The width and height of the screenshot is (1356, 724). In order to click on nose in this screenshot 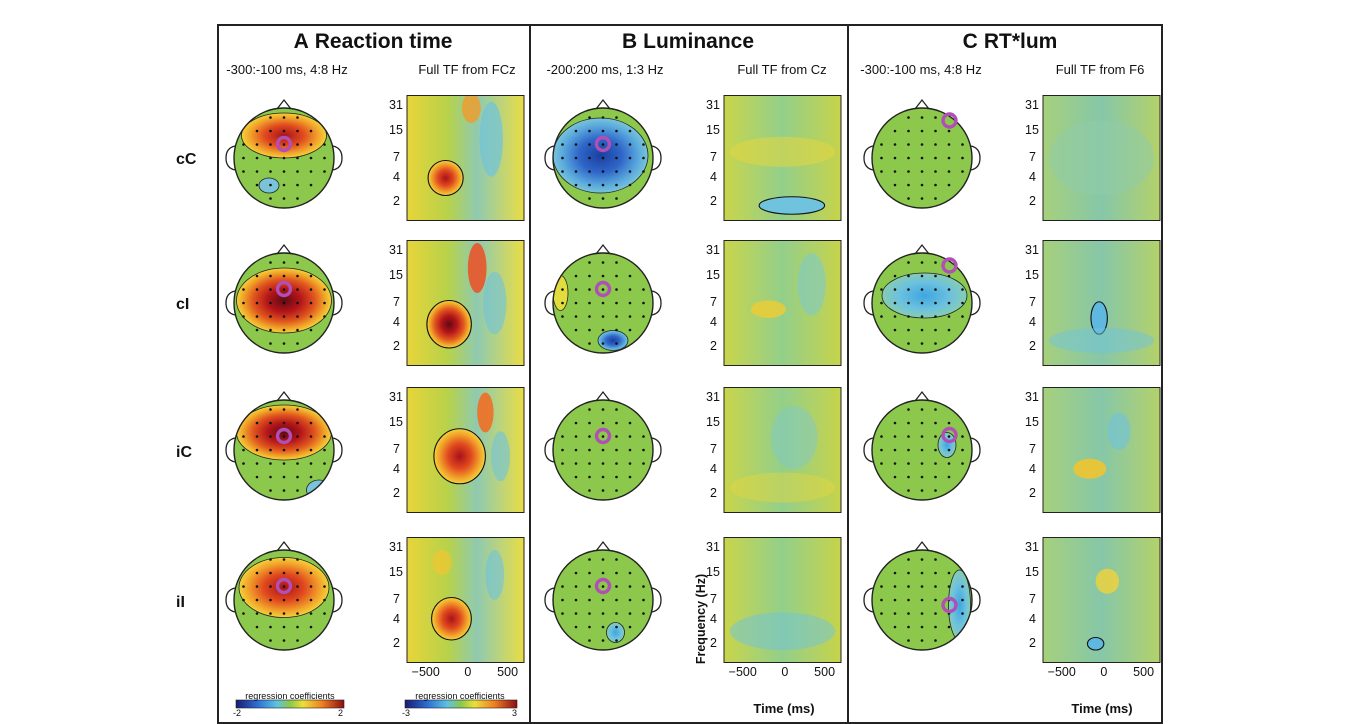, I will do `click(284, 396)`.